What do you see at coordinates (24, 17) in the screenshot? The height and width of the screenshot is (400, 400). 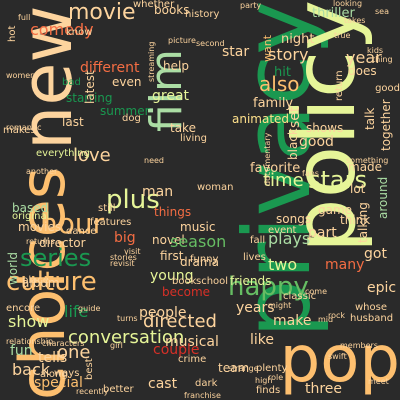 I see `word-full: full` at bounding box center [24, 17].